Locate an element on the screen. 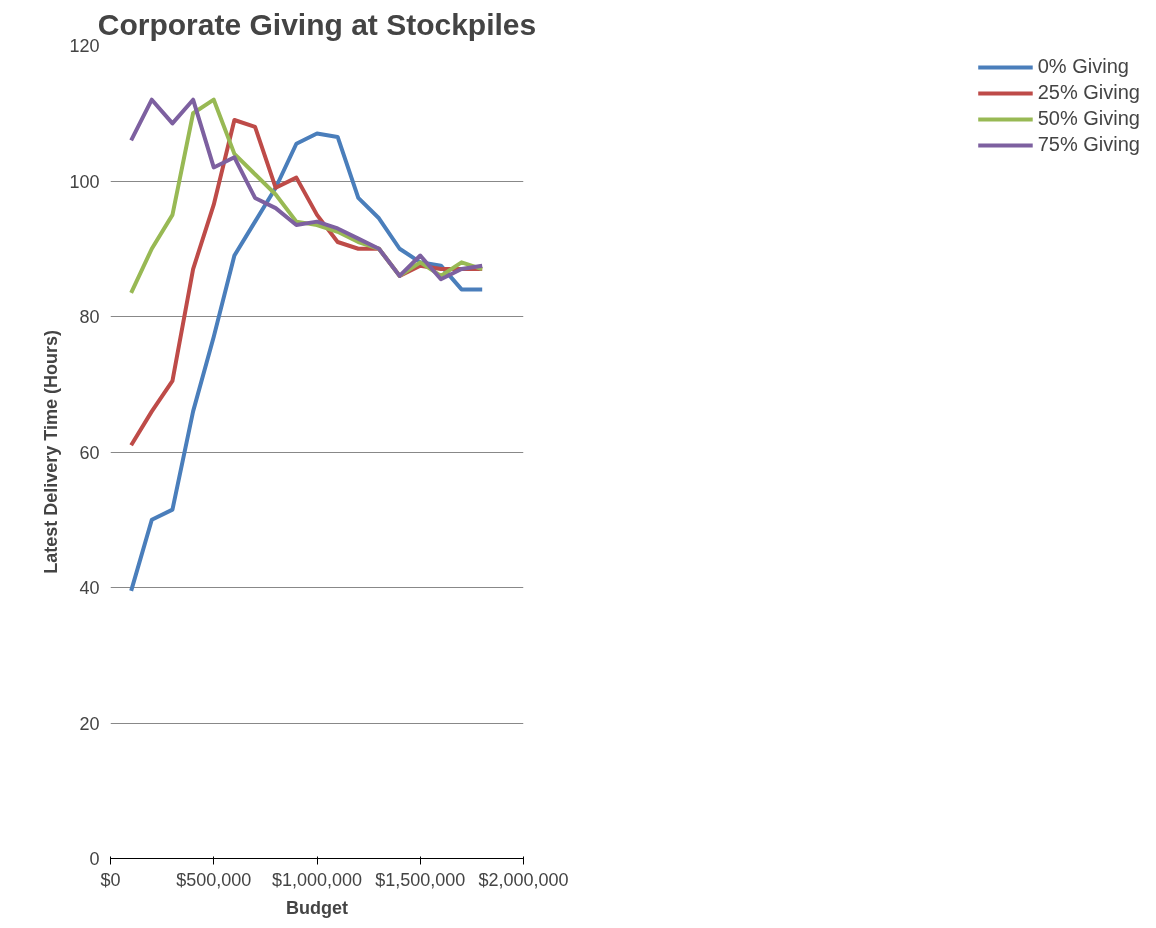 The height and width of the screenshot is (928, 1156). chart-title: Corporate Giving at Stockpiles is located at coordinates (317, 24).